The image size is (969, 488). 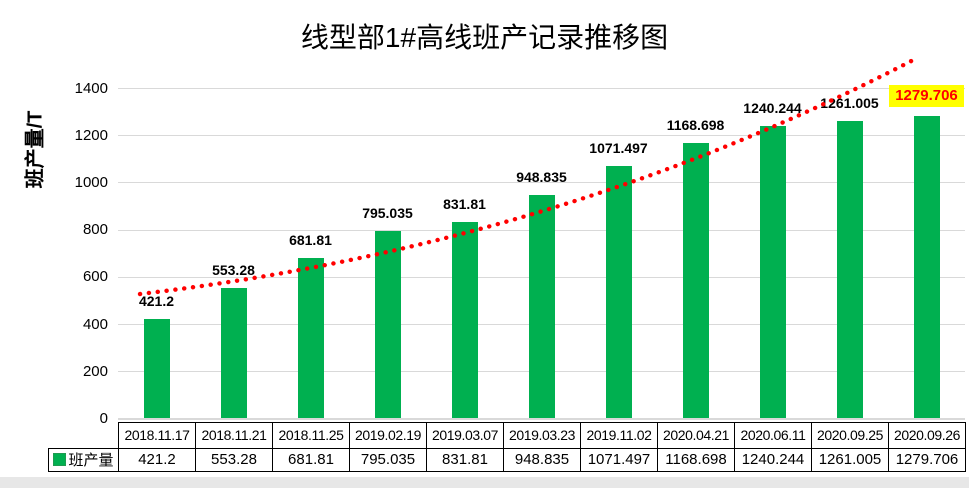 What do you see at coordinates (91, 460) in the screenshot?
I see `legend-label: 班产量` at bounding box center [91, 460].